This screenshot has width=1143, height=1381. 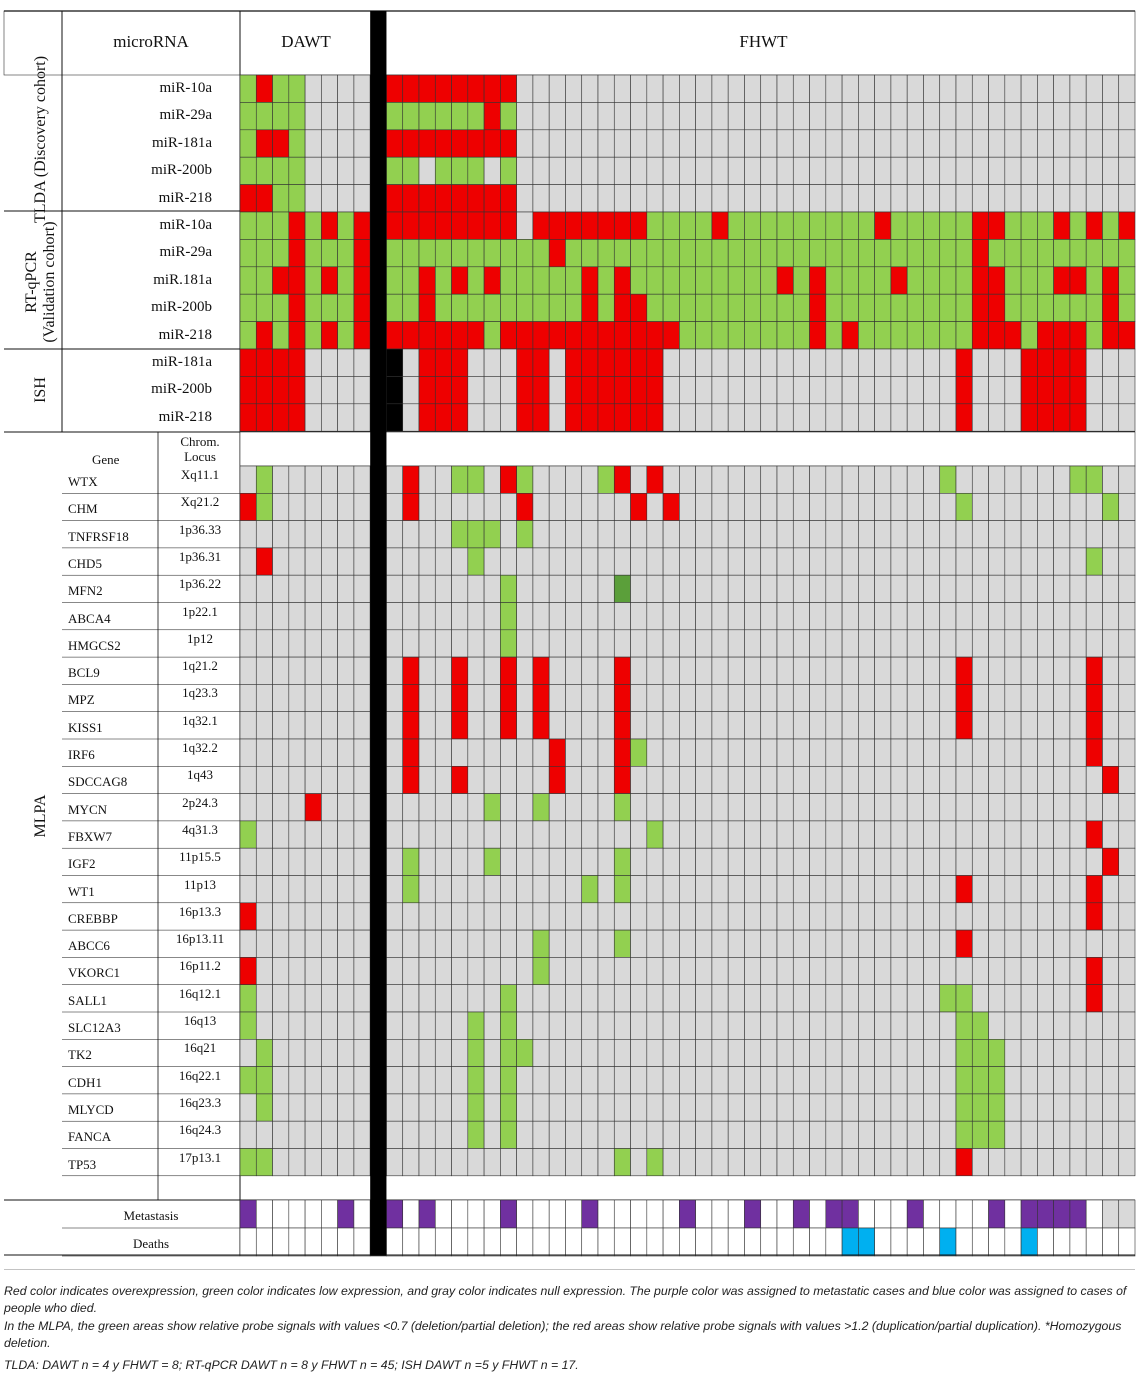 I want to click on mlpa-row-5-cell, so click(x=622, y=616).